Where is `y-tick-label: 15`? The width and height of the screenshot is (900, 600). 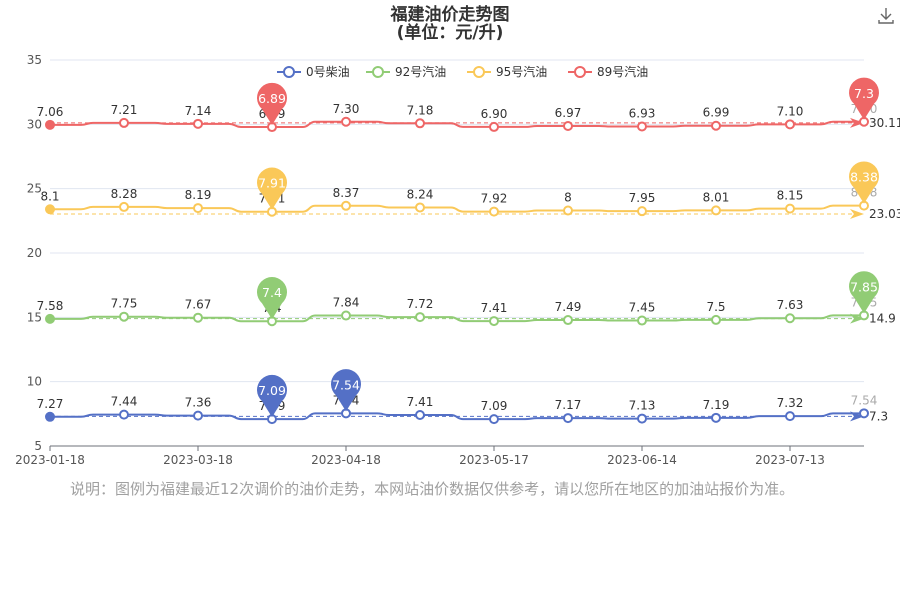 y-tick-label: 15 is located at coordinates (34, 317).